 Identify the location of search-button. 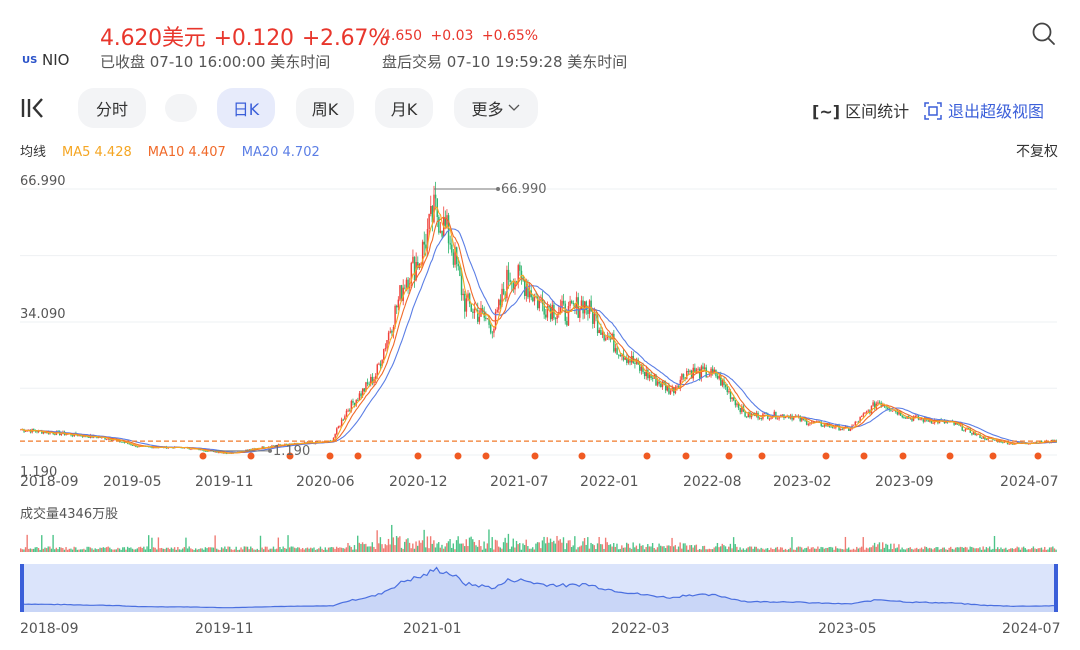
(1044, 34).